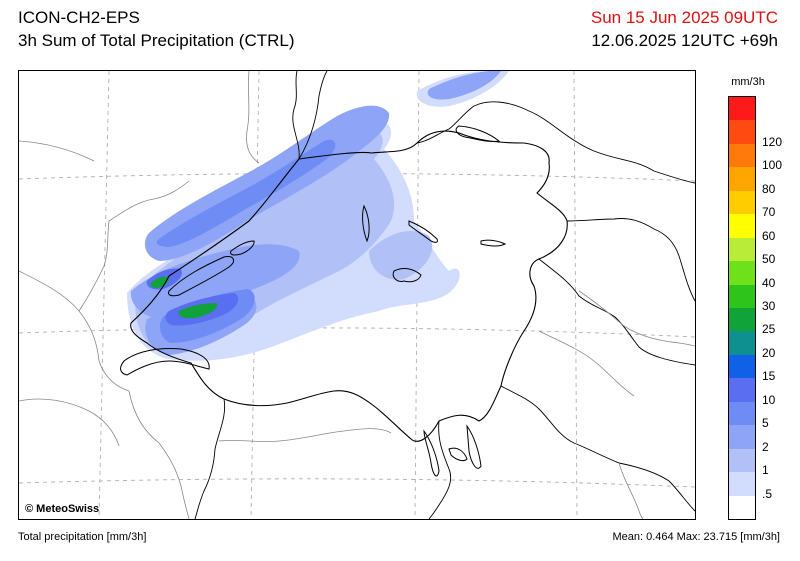 The height and width of the screenshot is (561, 800). I want to click on footer-variable: Total precipitation [mm/3h], so click(82, 537).